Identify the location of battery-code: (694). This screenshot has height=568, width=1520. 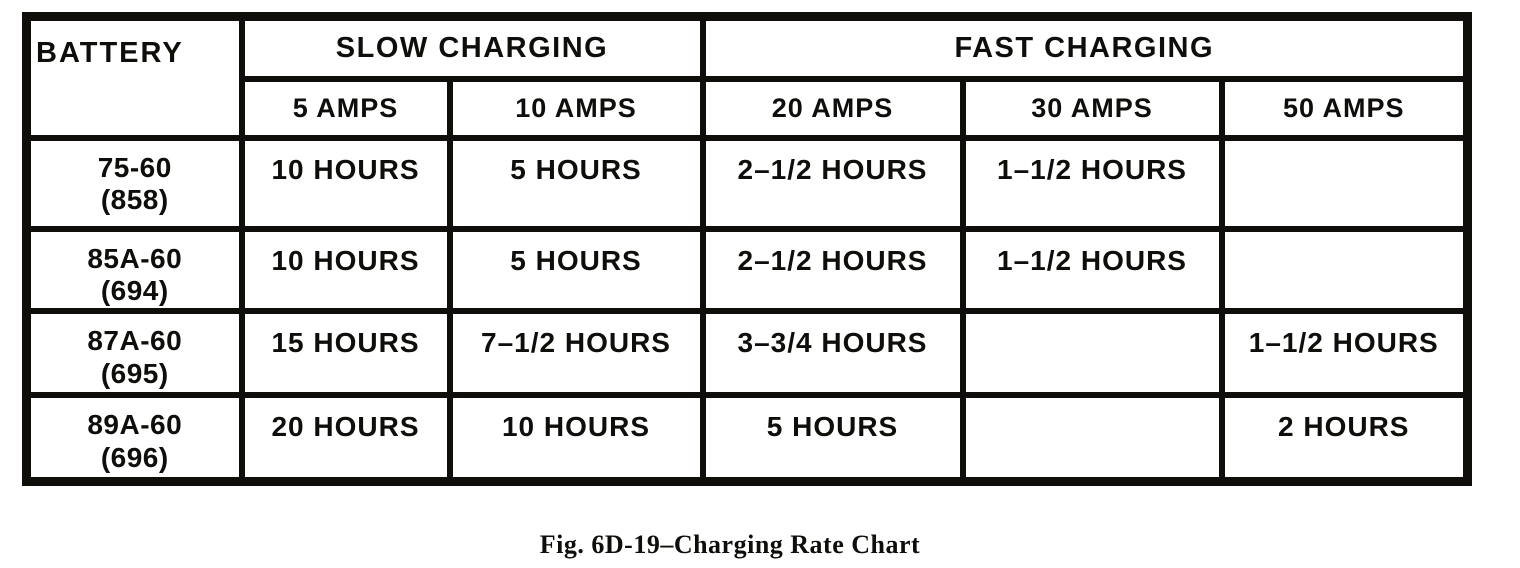
(134, 290).